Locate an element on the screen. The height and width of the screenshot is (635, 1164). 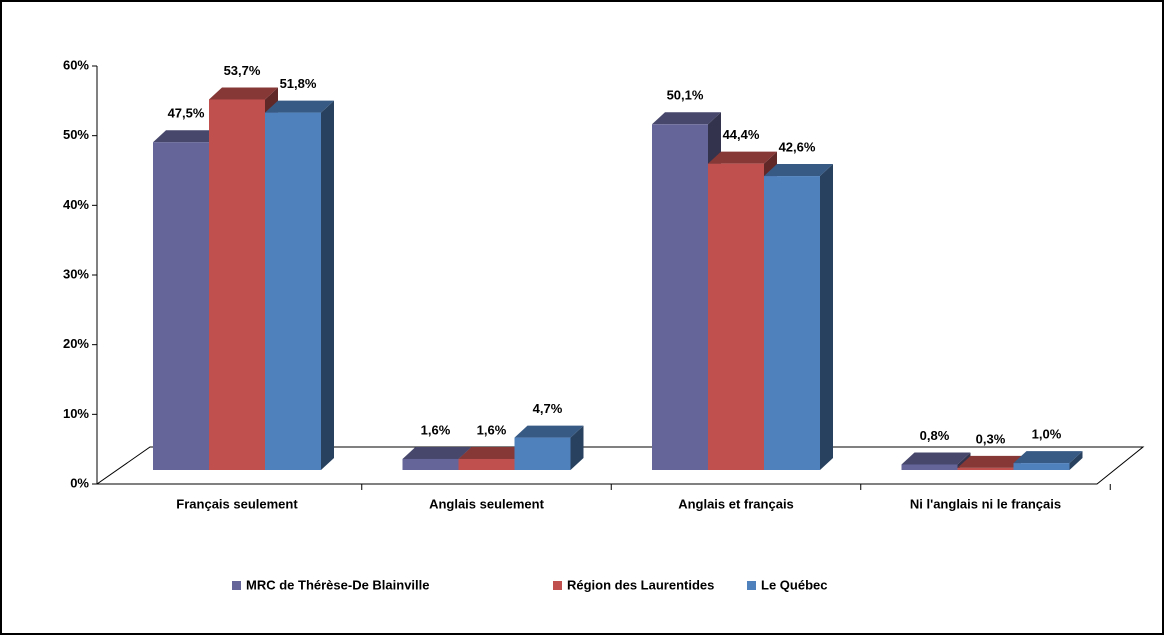
data-label: 47,5% is located at coordinates (186, 113).